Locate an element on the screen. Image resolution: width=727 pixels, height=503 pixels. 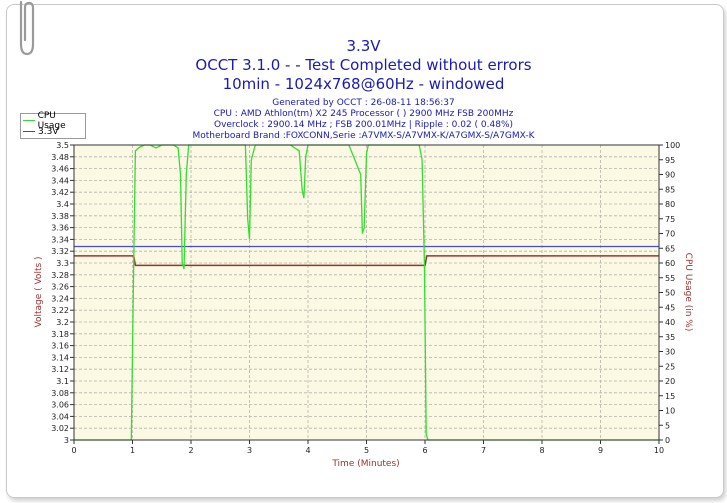
y-left-tick-label: 3.5 is located at coordinates (62, 145).